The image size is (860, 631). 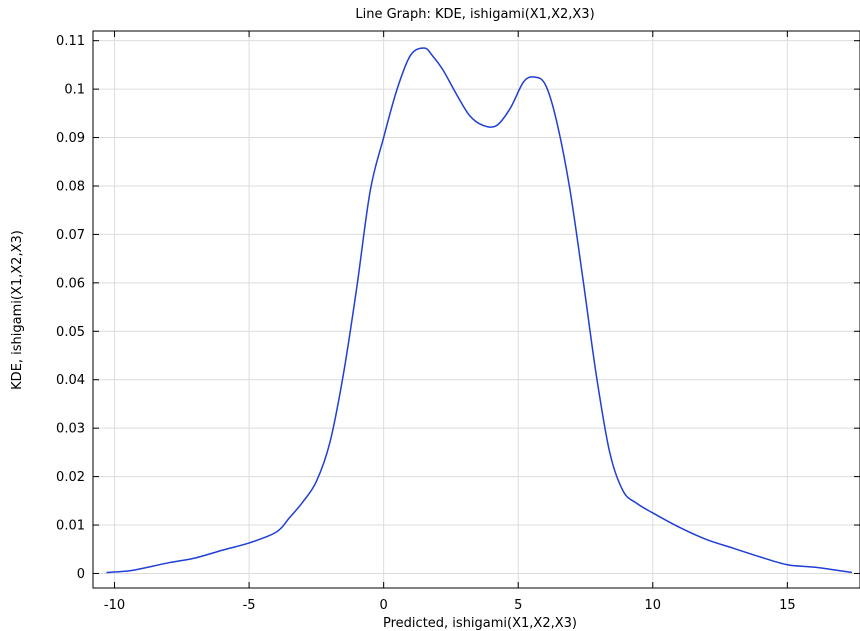 I want to click on x-tick-label: 15, so click(x=787, y=605).